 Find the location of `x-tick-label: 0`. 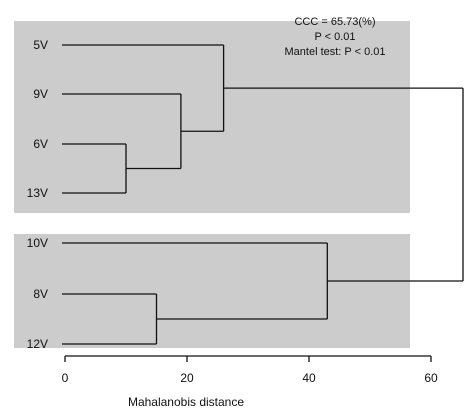

x-tick-label: 0 is located at coordinates (65, 378).